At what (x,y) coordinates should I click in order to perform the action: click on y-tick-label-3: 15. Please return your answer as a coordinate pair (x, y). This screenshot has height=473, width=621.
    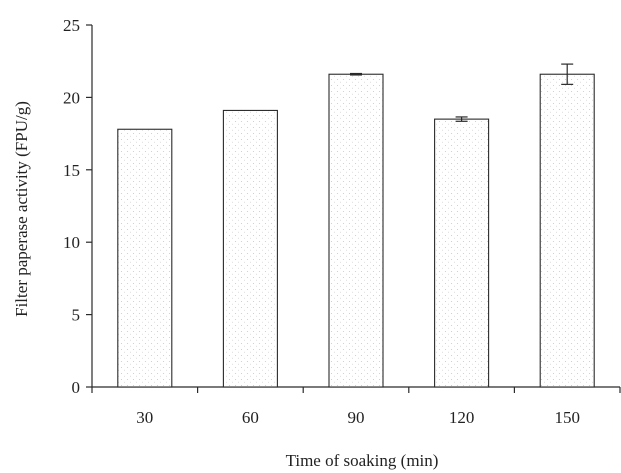
    Looking at the image, I should click on (71, 170).